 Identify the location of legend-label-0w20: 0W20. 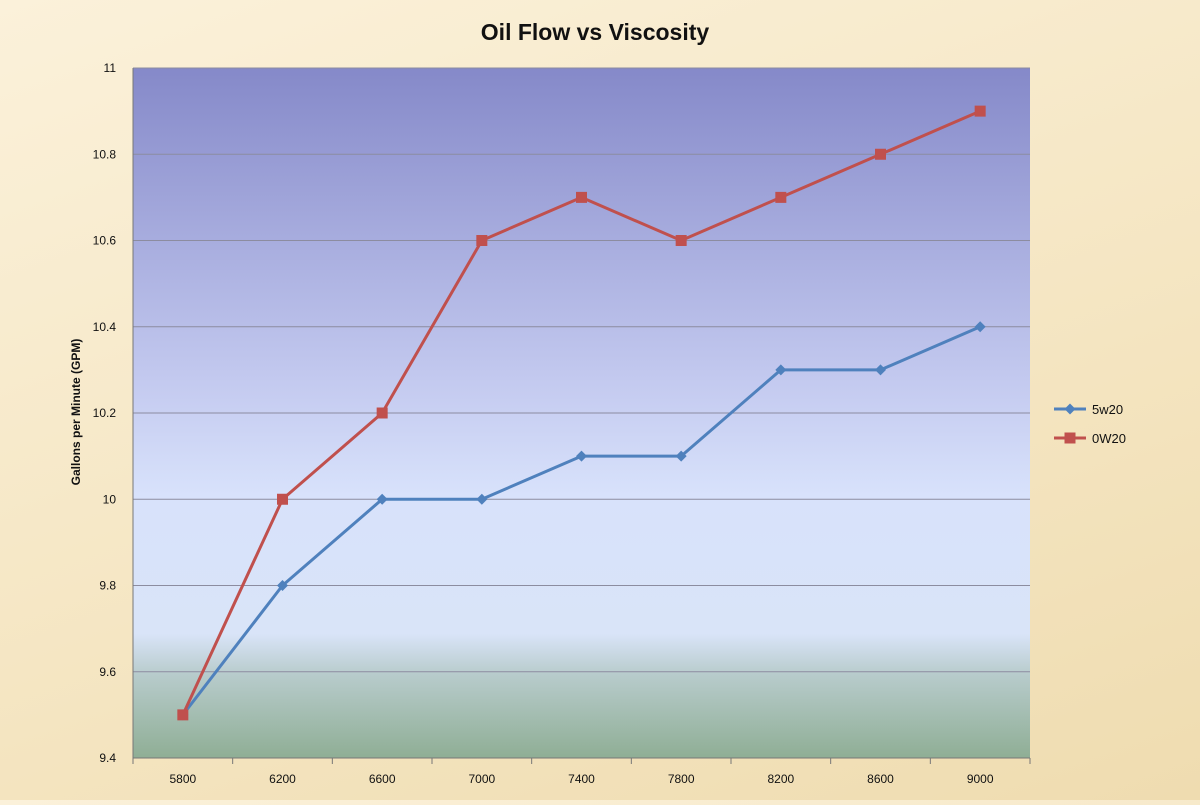
(1109, 438).